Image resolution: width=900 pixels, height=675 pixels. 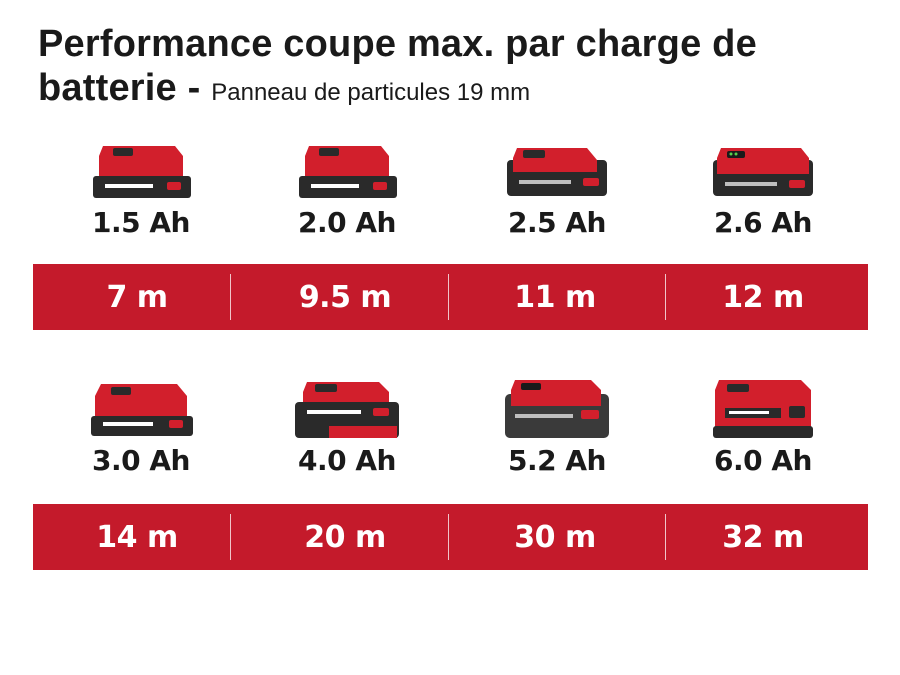 I want to click on battery-card: 4.0 Ah, so click(x=347, y=426).